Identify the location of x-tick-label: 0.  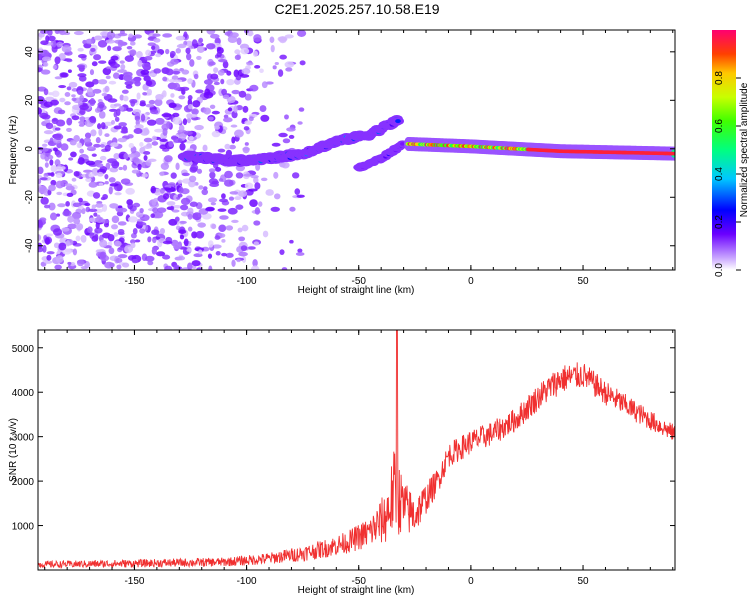
(471, 281).